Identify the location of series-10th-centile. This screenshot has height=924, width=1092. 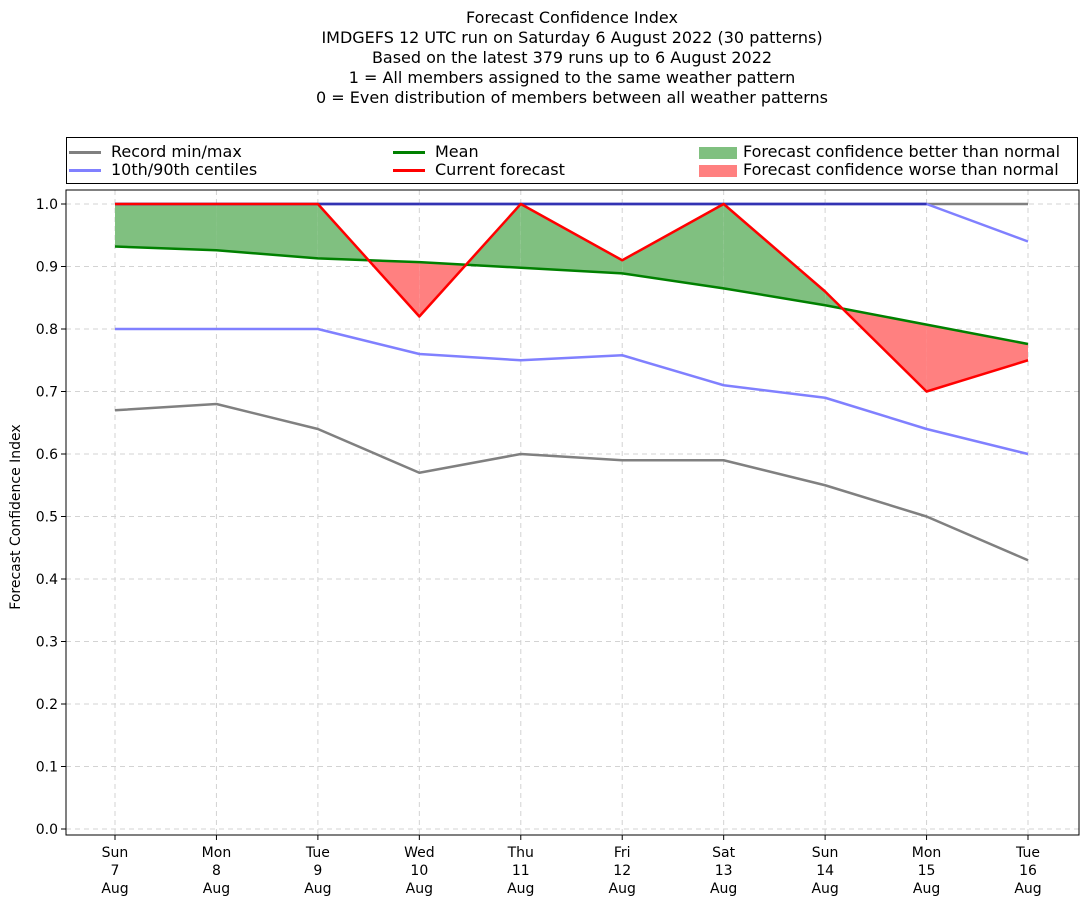
(572, 391).